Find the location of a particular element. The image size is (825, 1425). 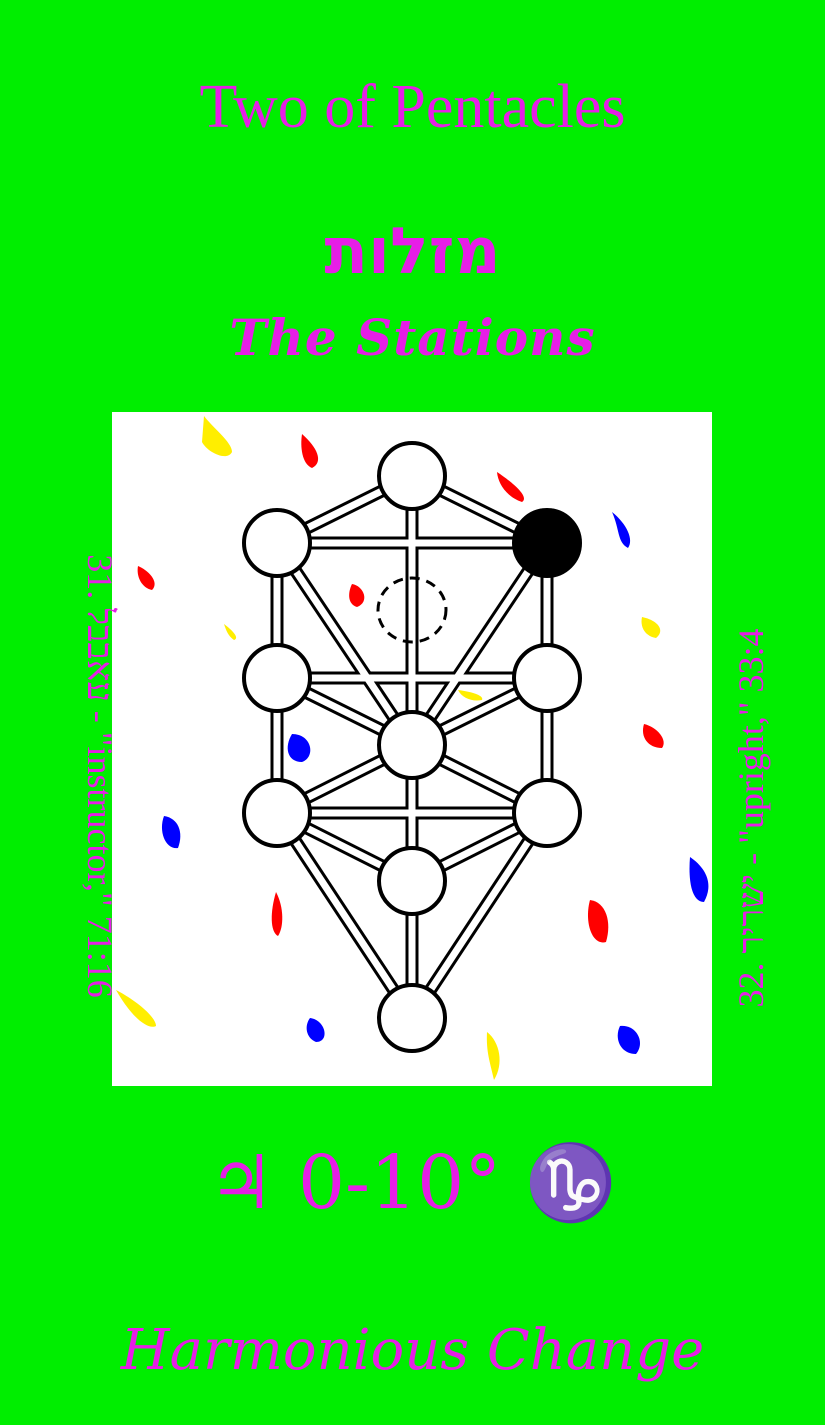

sephirah-chokmah is located at coordinates (547, 543).